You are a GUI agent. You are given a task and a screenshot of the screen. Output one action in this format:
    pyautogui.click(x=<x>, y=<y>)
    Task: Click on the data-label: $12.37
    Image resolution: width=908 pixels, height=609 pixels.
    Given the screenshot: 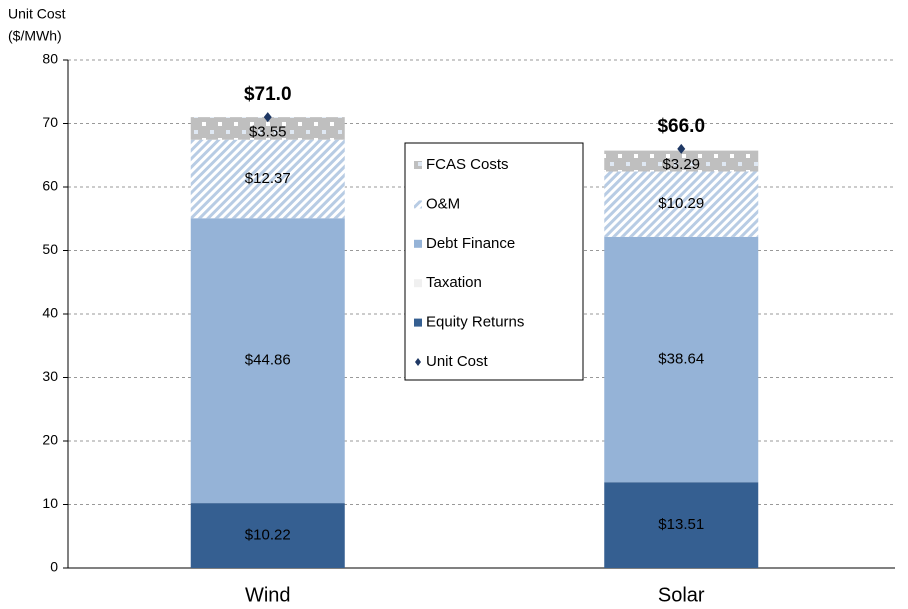 What is the action you would take?
    pyautogui.click(x=268, y=178)
    